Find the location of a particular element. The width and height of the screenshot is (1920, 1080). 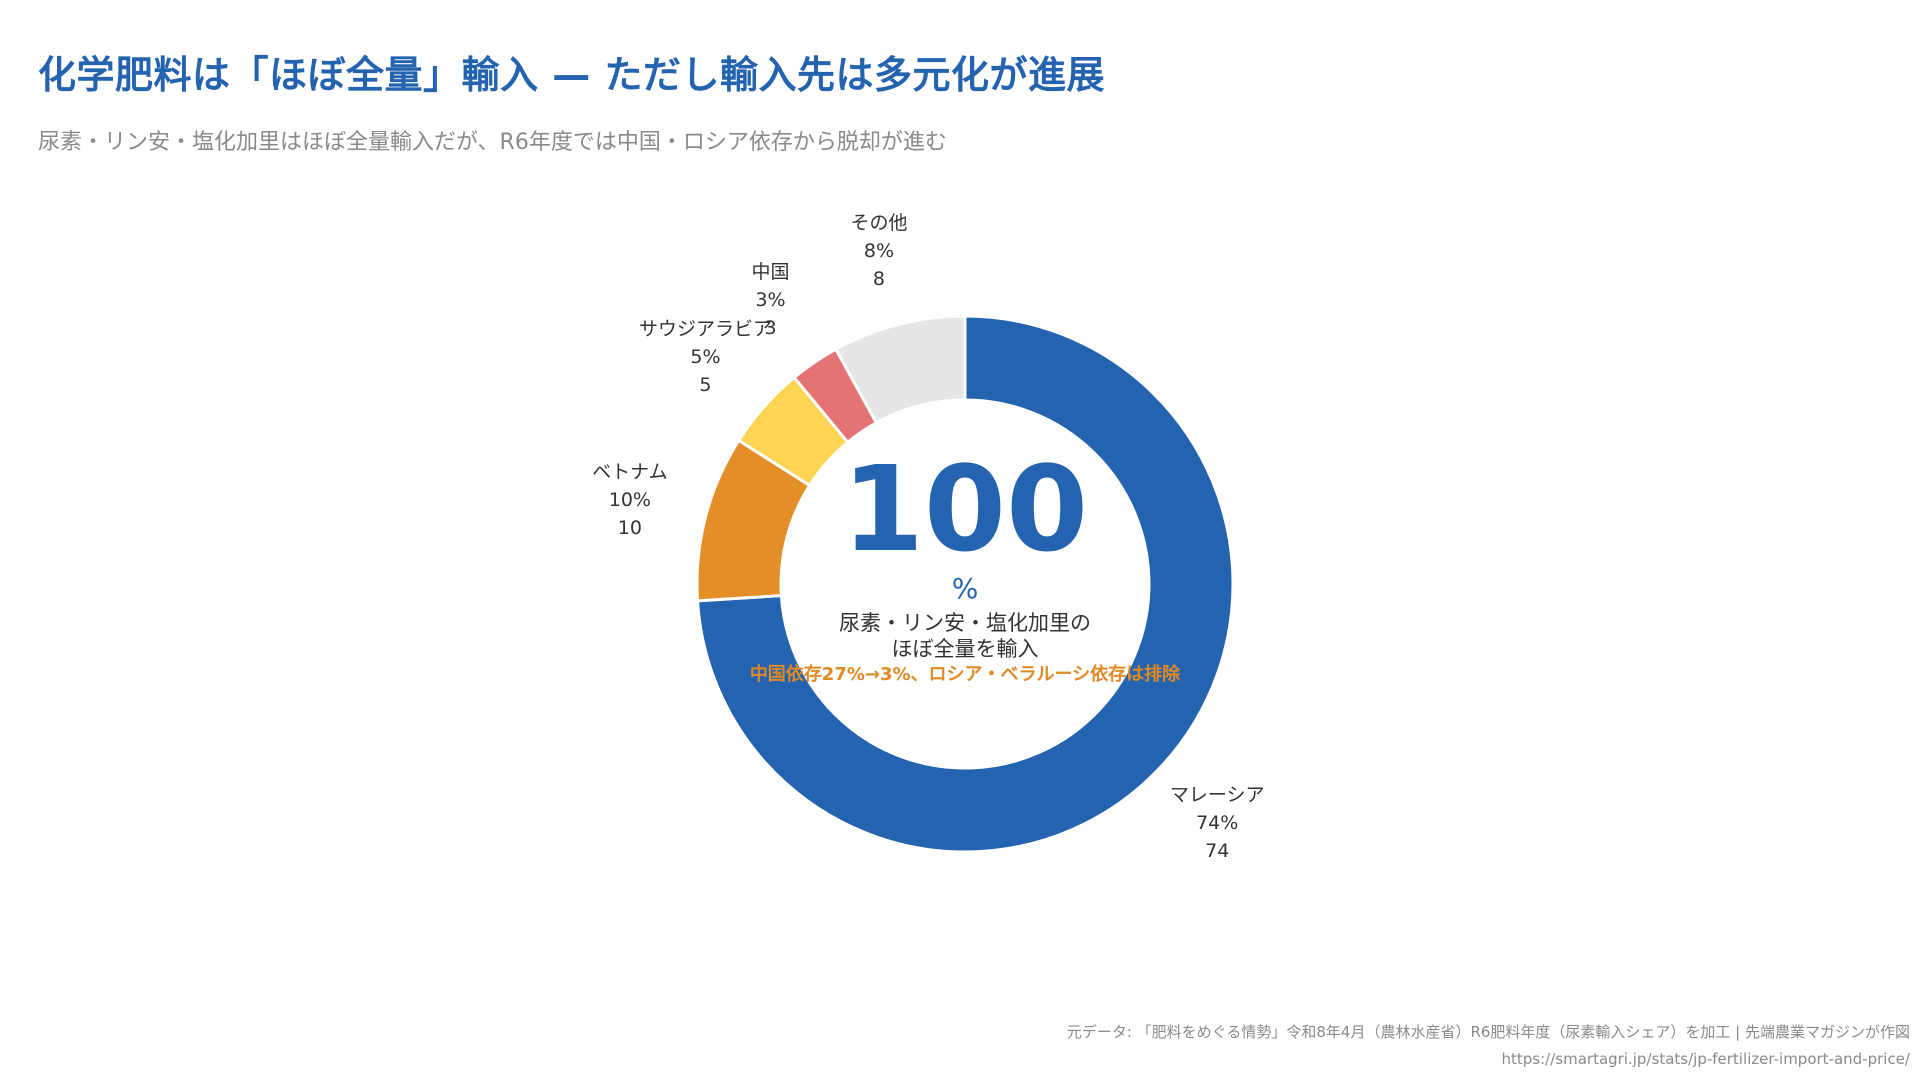

donut-slices is located at coordinates (965, 584).